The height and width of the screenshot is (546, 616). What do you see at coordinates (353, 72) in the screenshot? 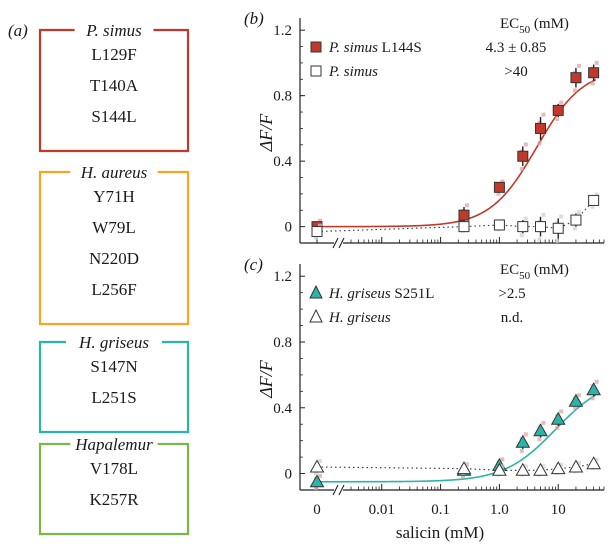
I see `legend-entry: P. simus` at bounding box center [353, 72].